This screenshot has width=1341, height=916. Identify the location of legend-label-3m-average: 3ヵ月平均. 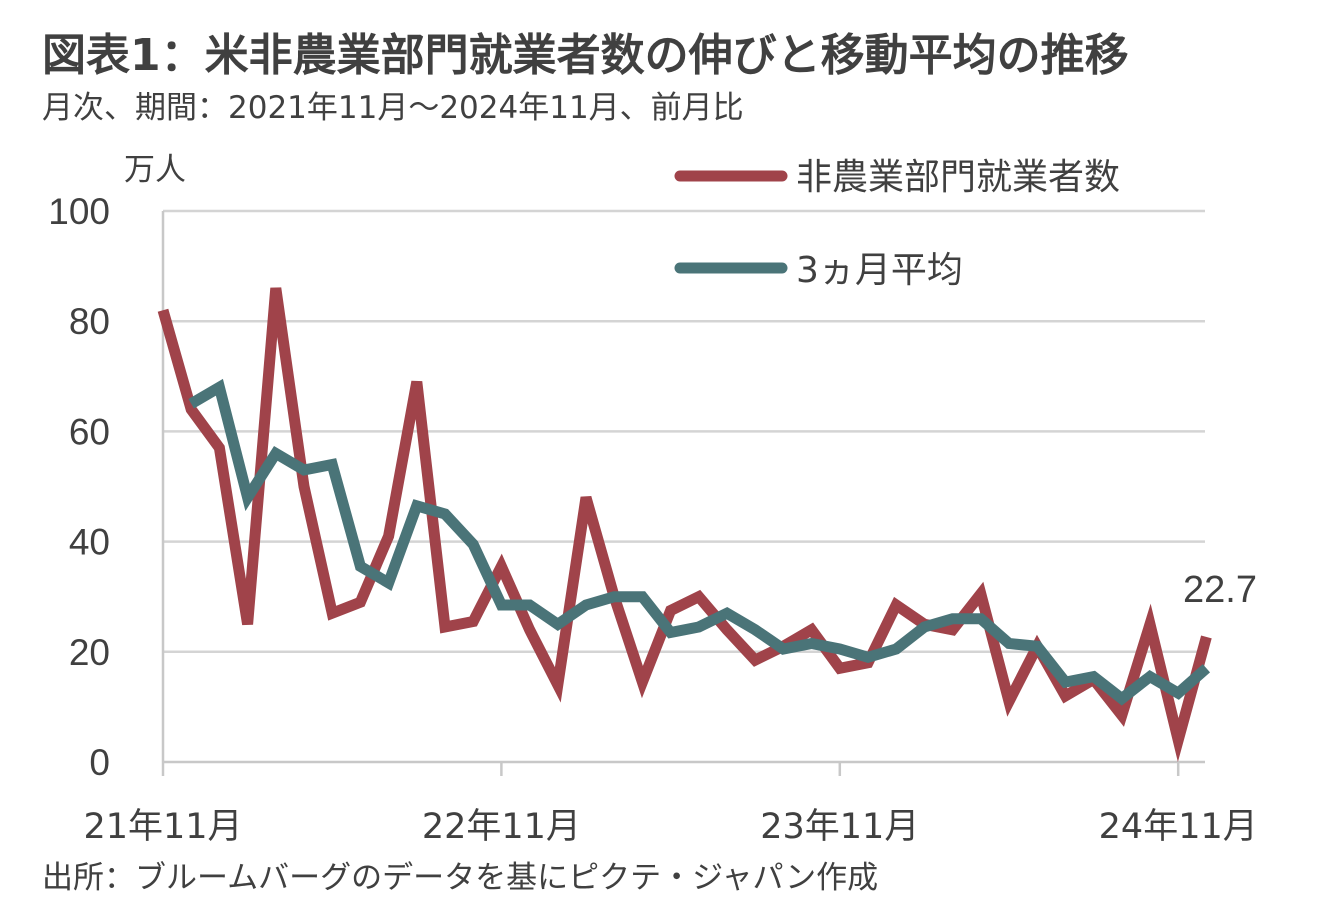
(879, 270).